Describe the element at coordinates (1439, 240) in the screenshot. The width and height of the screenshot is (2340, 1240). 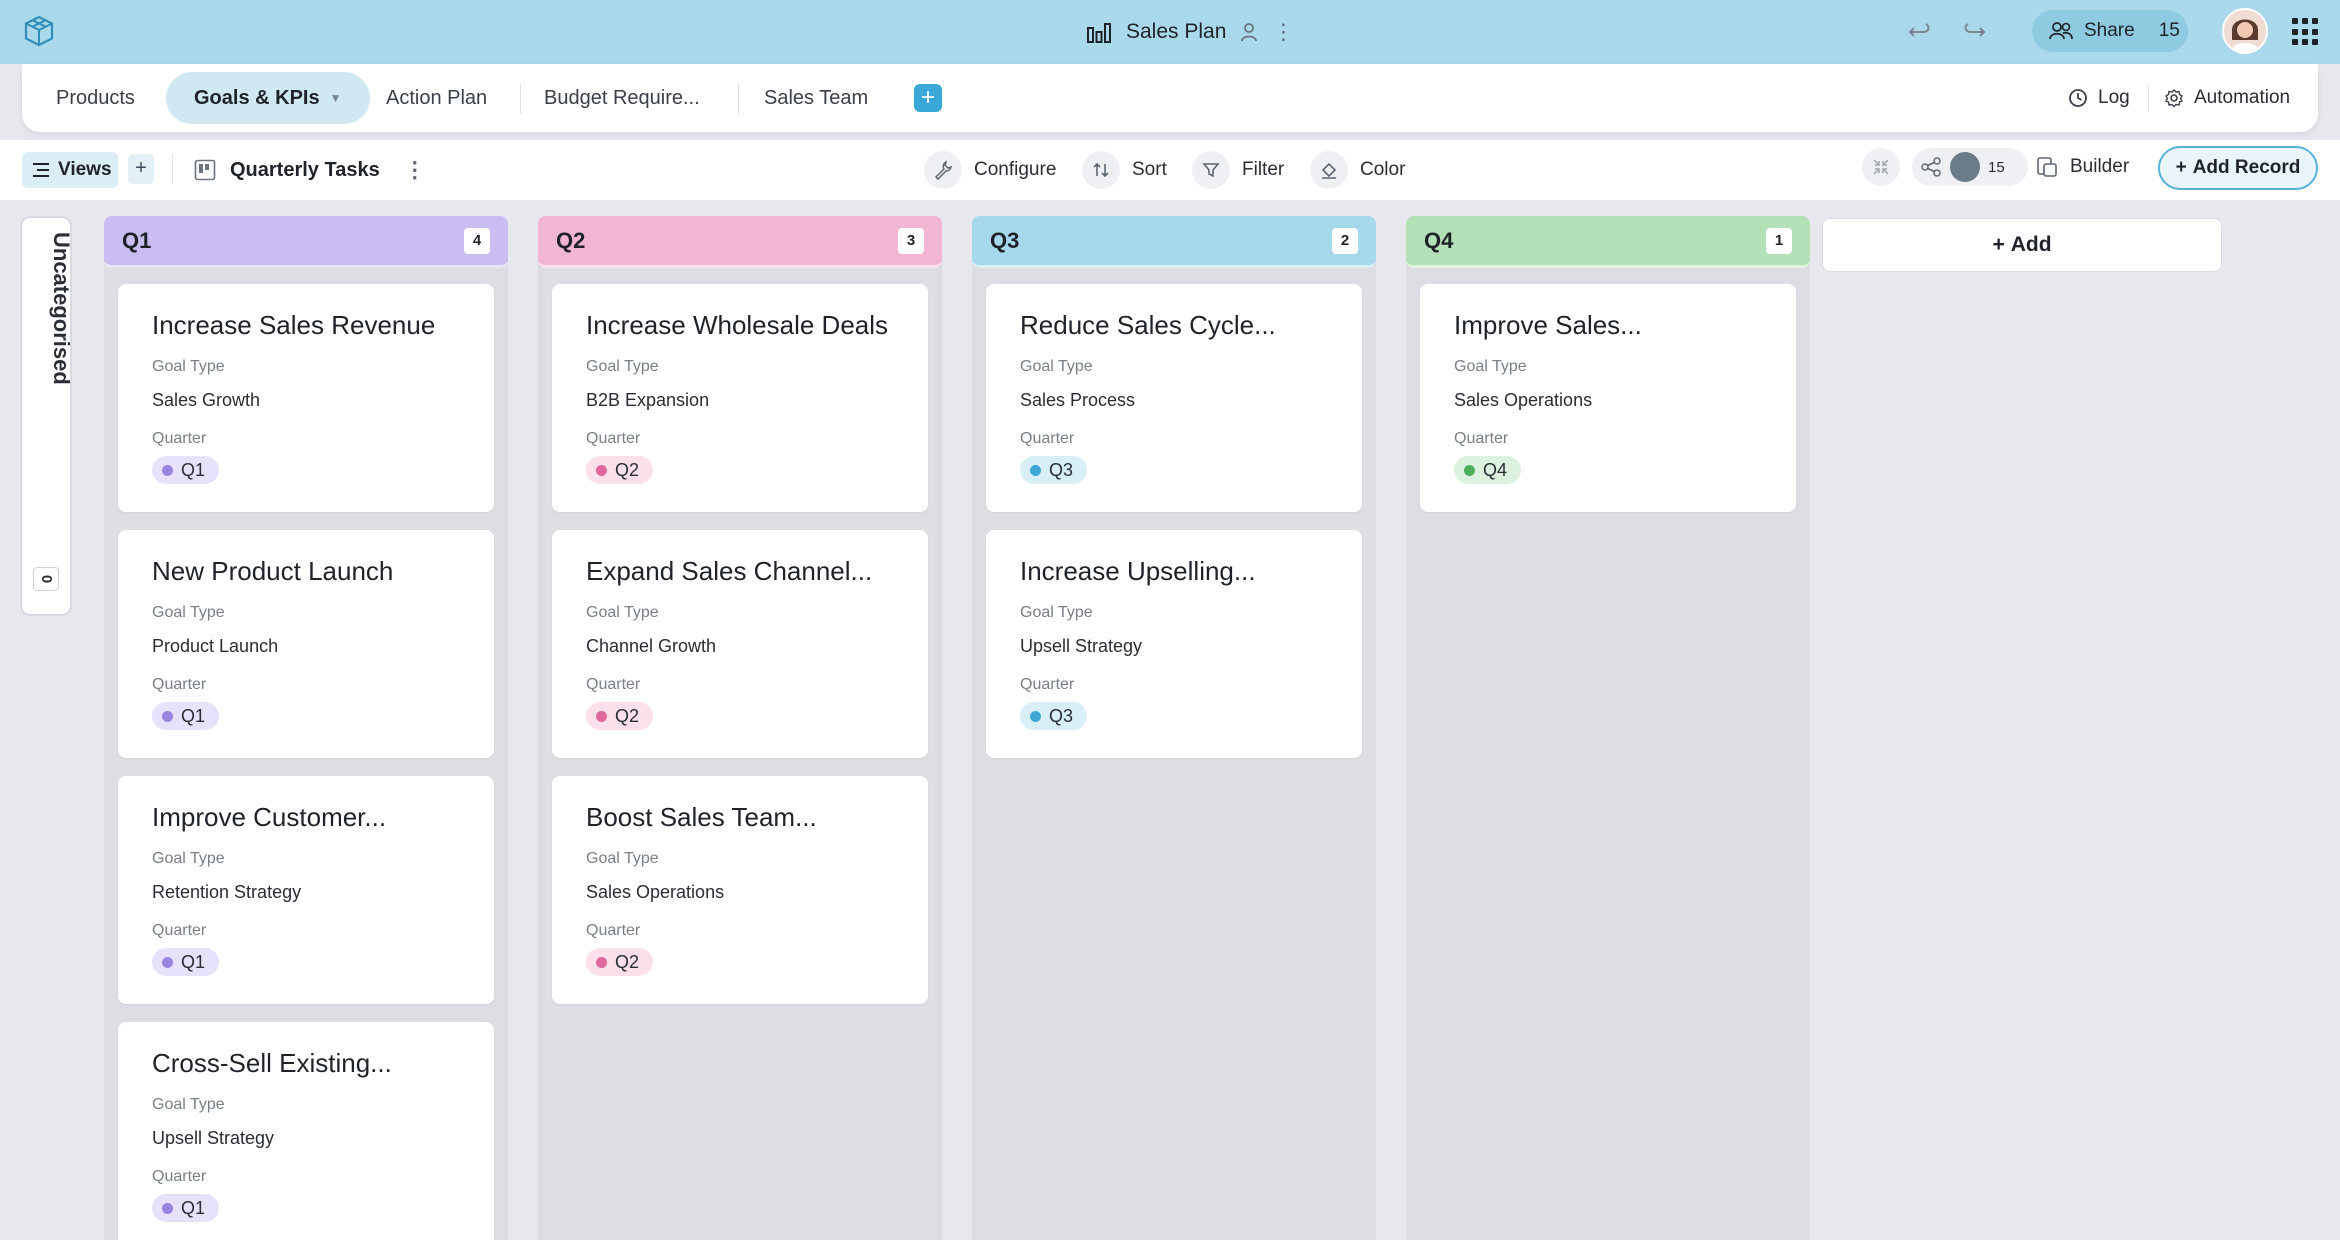
I see `column-name: Q4` at that location.